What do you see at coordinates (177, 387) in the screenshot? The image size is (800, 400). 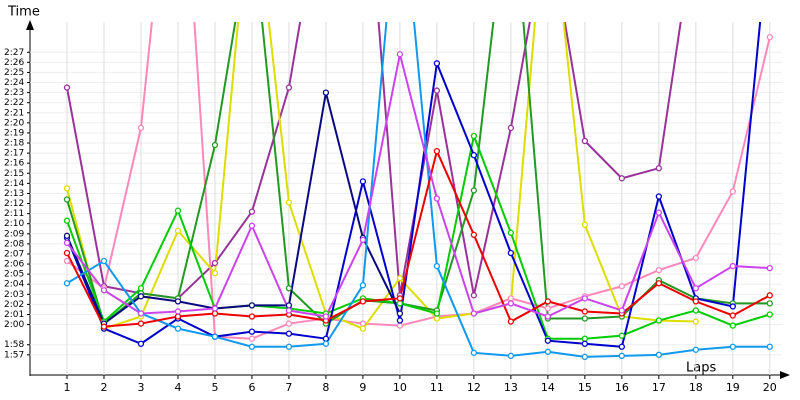 I see `x-tick-label: 4` at bounding box center [177, 387].